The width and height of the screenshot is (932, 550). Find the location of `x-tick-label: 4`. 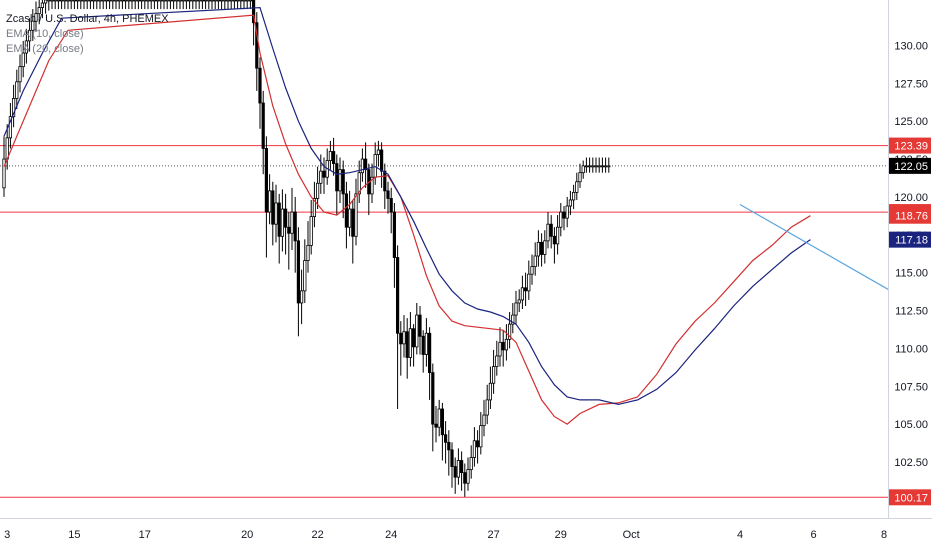

x-tick-label: 4 is located at coordinates (740, 535).